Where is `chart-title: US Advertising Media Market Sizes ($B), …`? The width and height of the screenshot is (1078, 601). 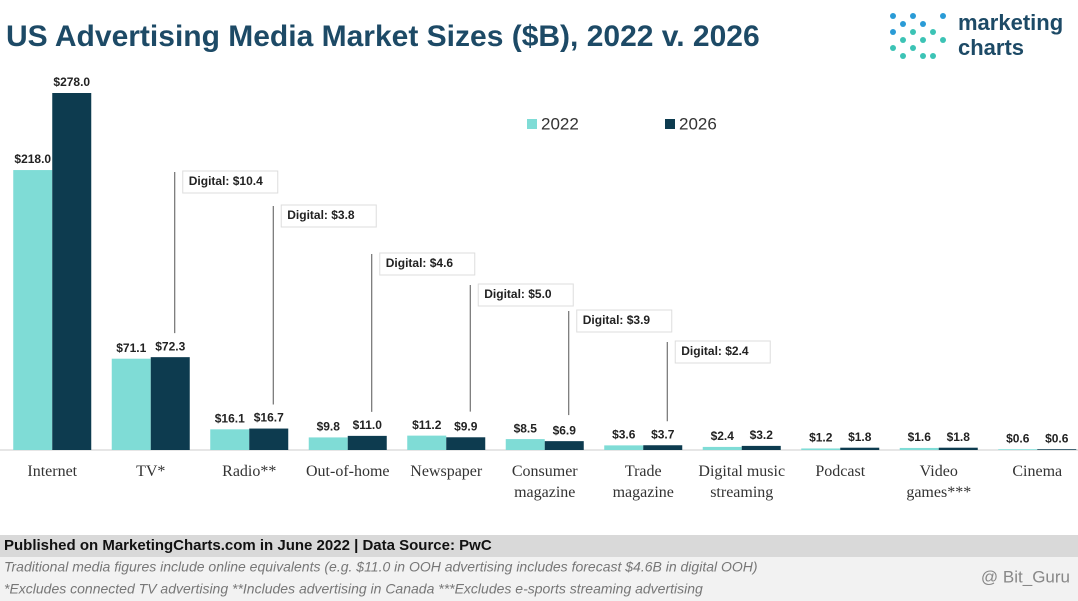
chart-title: US Advertising Media Market Sizes ($B), … is located at coordinates (383, 36).